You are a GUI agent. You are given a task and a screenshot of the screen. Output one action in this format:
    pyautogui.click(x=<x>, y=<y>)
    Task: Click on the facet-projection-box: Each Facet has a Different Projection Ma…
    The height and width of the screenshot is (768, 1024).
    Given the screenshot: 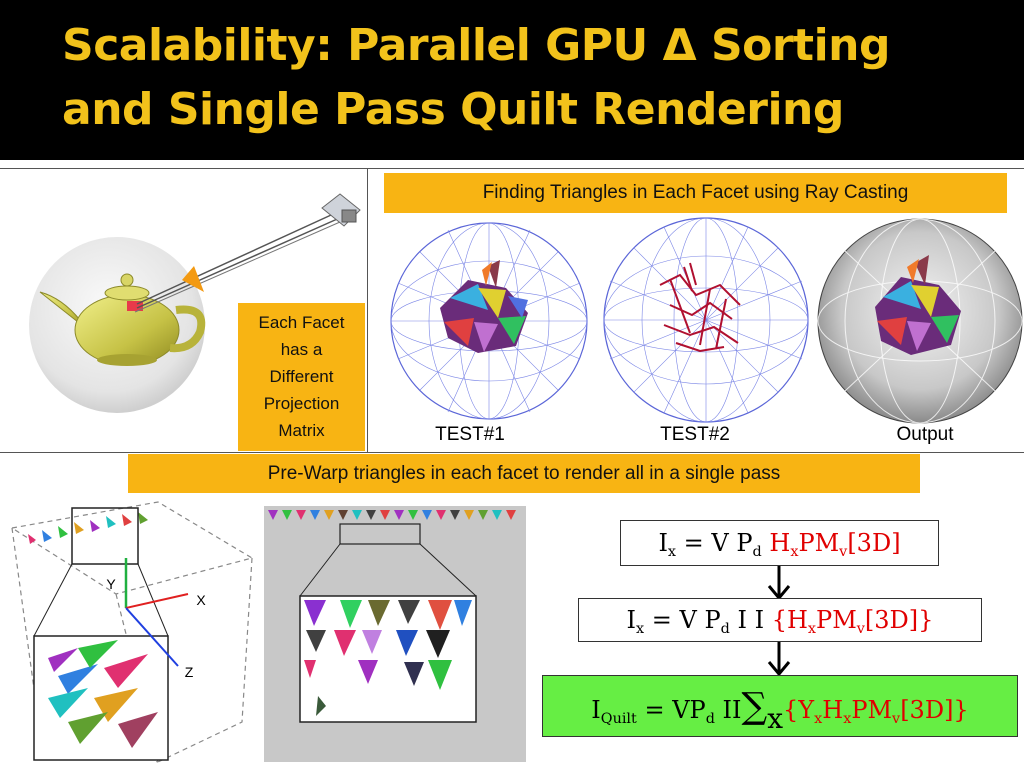 What is the action you would take?
    pyautogui.click(x=301, y=377)
    